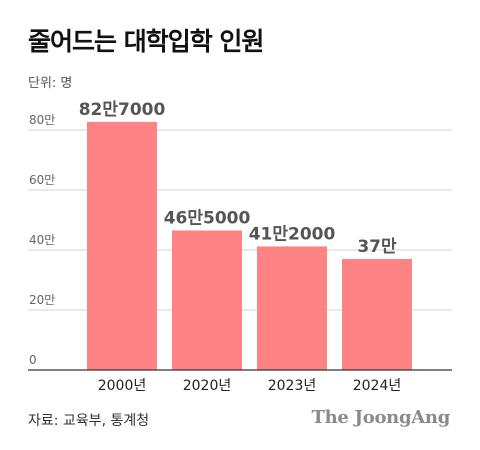 This screenshot has height=450, width=480. What do you see at coordinates (146, 41) in the screenshot?
I see `chart-title: 줄어드는 대학입학 인원` at bounding box center [146, 41].